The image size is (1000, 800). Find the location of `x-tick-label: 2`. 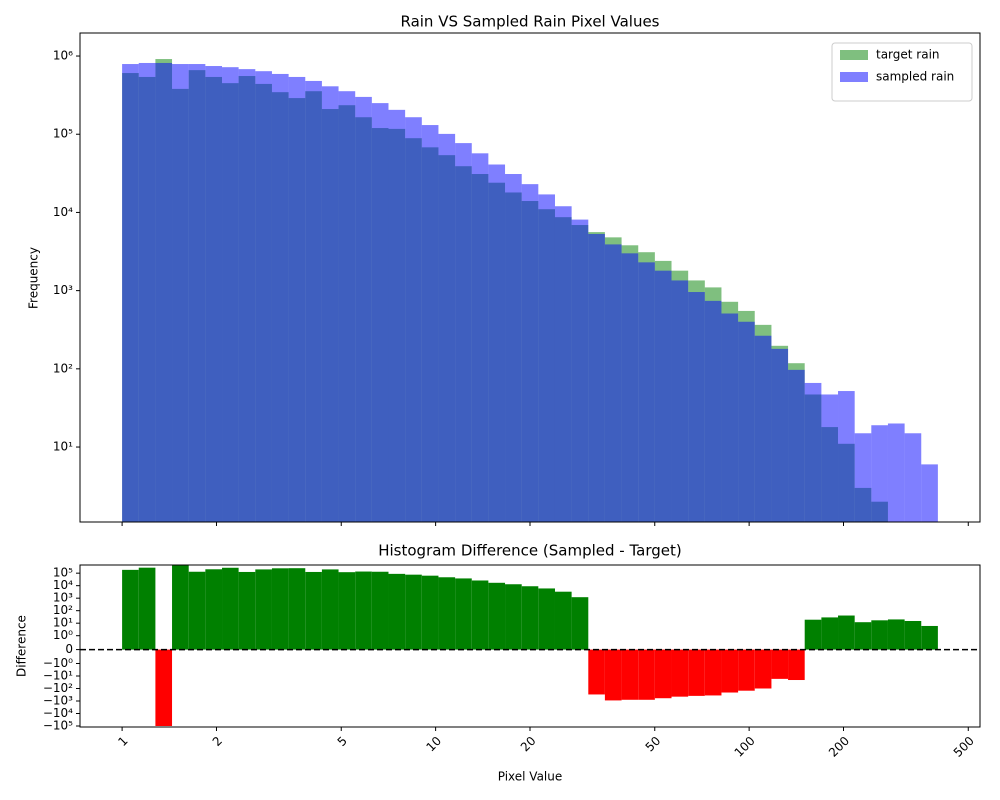

x-tick-label: 2 is located at coordinates (217, 741).